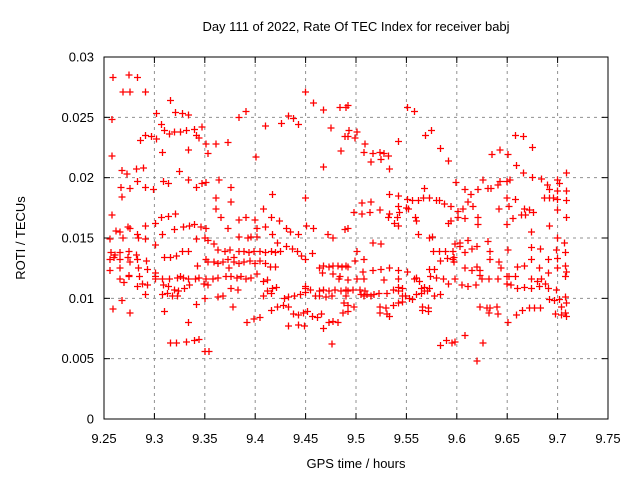 The width and height of the screenshot is (640, 480). Describe the element at coordinates (607, 438) in the screenshot. I see `x-tick-label: 9.75` at that location.